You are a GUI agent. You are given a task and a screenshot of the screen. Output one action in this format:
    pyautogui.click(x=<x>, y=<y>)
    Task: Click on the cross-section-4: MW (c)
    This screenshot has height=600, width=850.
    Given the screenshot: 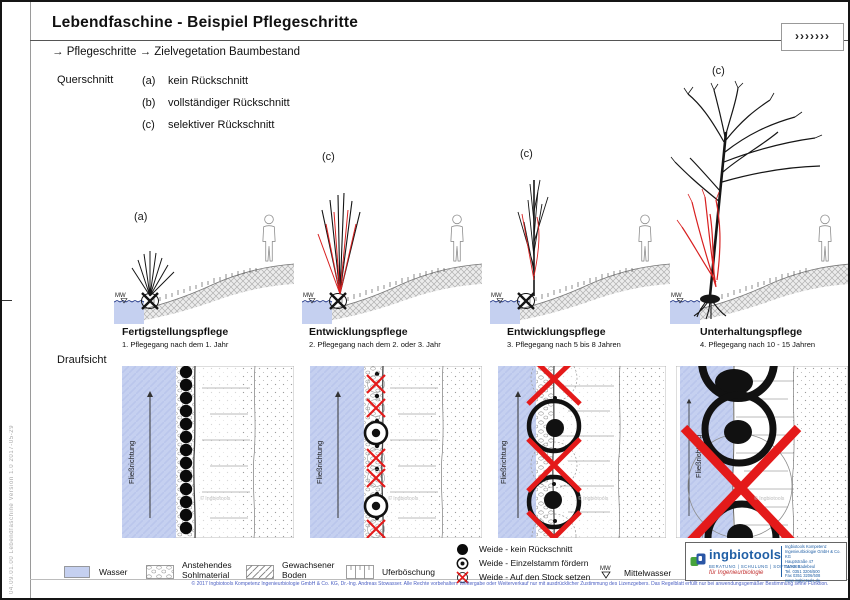 What is the action you would take?
    pyautogui.click(x=759, y=194)
    